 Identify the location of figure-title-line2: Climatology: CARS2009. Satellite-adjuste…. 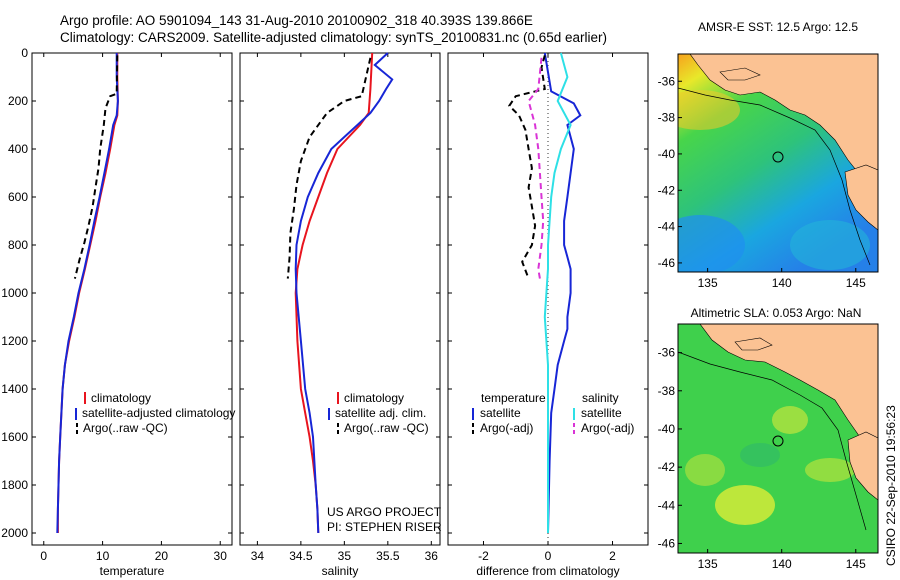
(333, 37).